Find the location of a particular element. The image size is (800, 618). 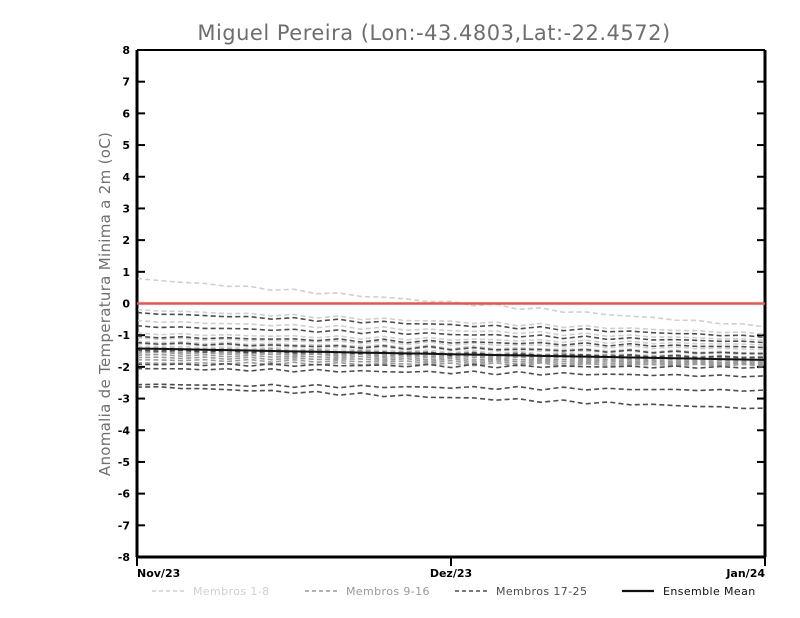

y-tick-label: 5 is located at coordinates (126, 145).